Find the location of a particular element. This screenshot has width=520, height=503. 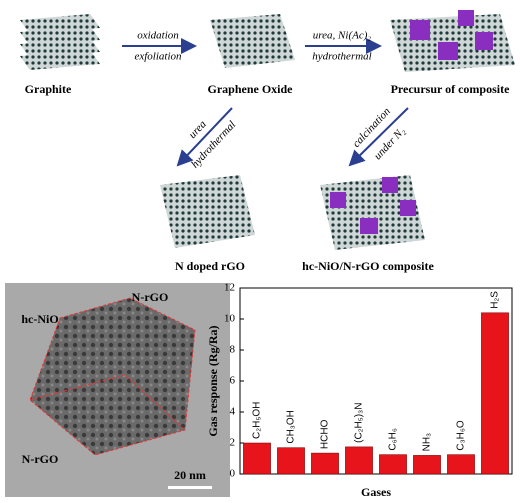

category-label: C₂H₅OH is located at coordinates (257, 420).